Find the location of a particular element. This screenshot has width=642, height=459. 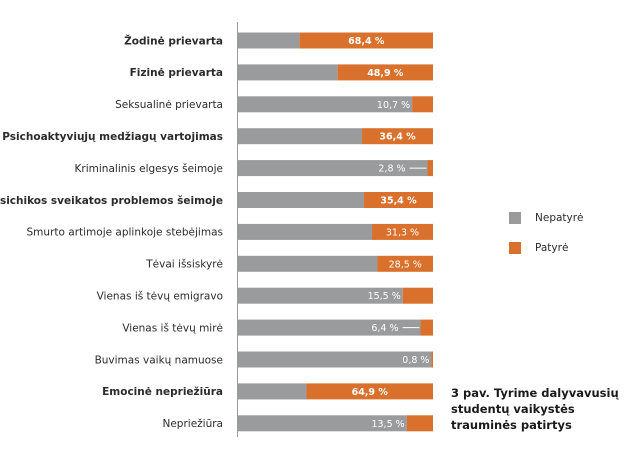

bar-patyre-zodine-prievarta is located at coordinates (366, 40).